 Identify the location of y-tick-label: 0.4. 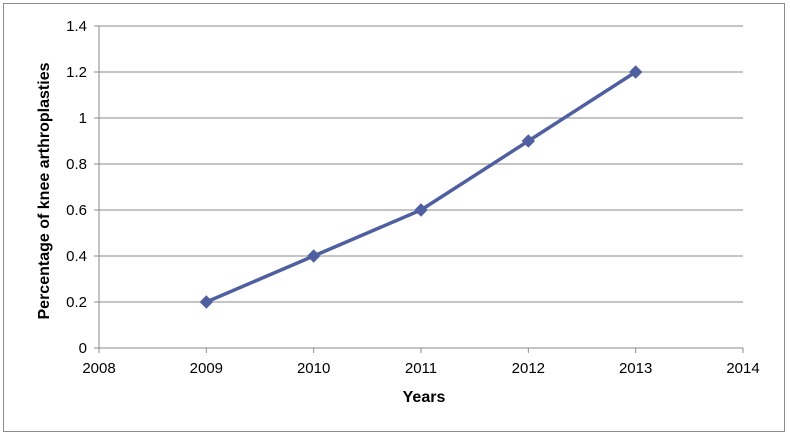
(76, 256).